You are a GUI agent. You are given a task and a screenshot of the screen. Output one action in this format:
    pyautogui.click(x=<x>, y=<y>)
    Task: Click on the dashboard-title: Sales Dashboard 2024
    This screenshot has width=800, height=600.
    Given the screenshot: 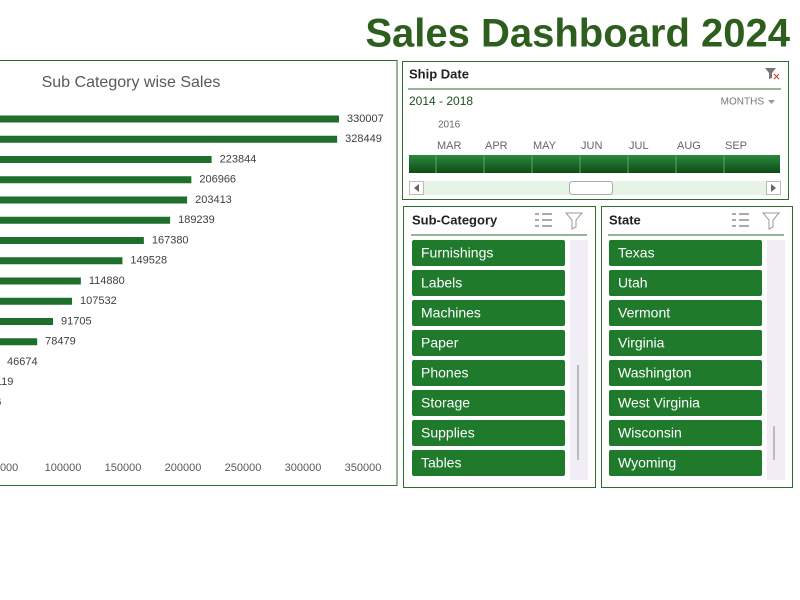 What is the action you would take?
    pyautogui.click(x=577, y=34)
    